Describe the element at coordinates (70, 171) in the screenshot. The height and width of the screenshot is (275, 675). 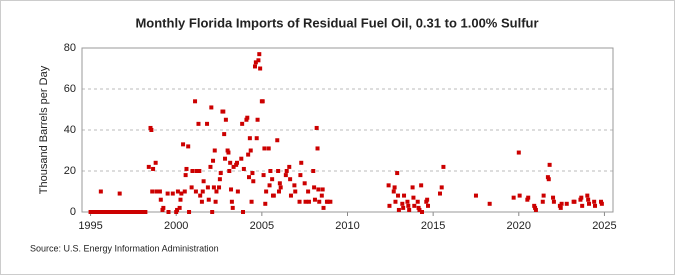
I see `y-tick-label: 20` at that location.